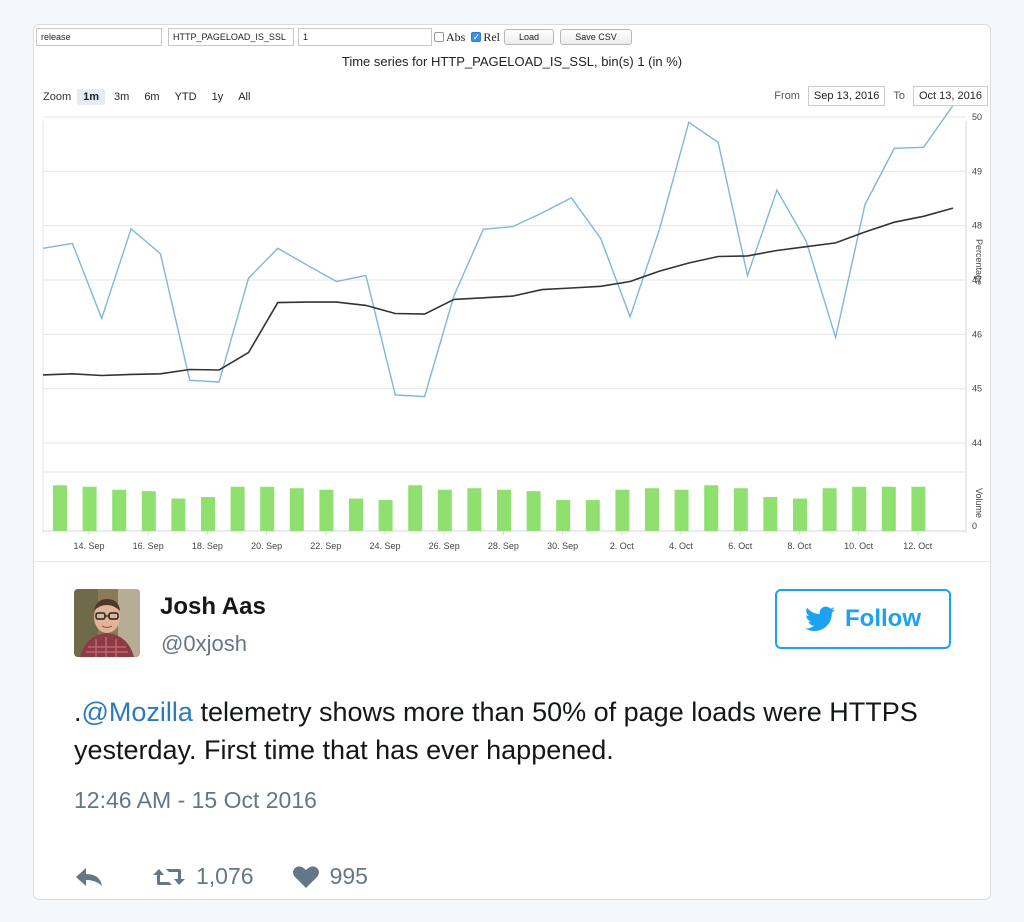 The width and height of the screenshot is (1024, 922). Describe the element at coordinates (185, 97) in the screenshot. I see `zoom-ytd-button: YTD` at that location.